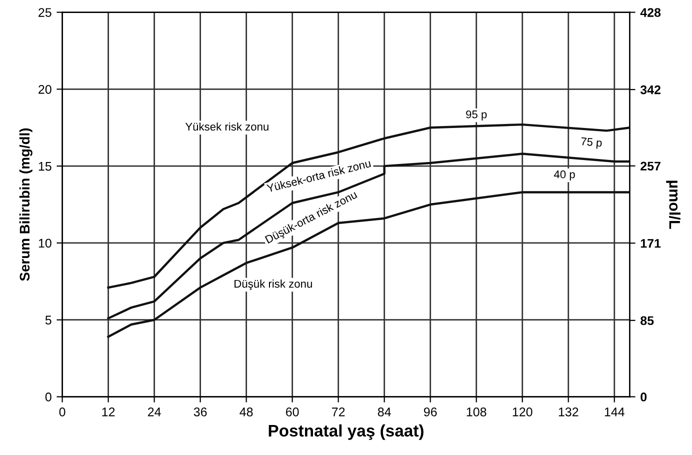 Image resolution: width=692 pixels, height=455 pixels. What do you see at coordinates (45, 243) in the screenshot?
I see `y-tick-label: 10` at bounding box center [45, 243].